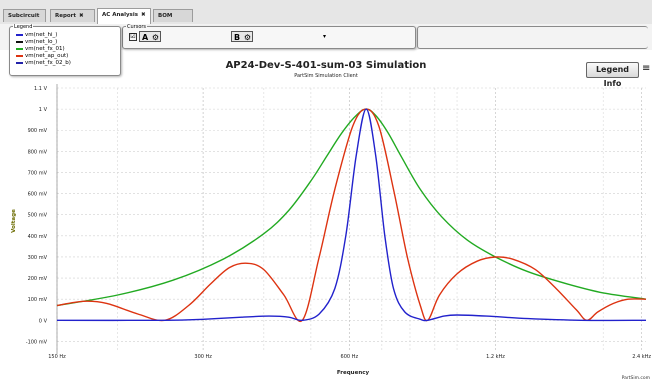  Describe the element at coordinates (203, 357) in the screenshot. I see `x-tick-label: 300 Hz` at that location.